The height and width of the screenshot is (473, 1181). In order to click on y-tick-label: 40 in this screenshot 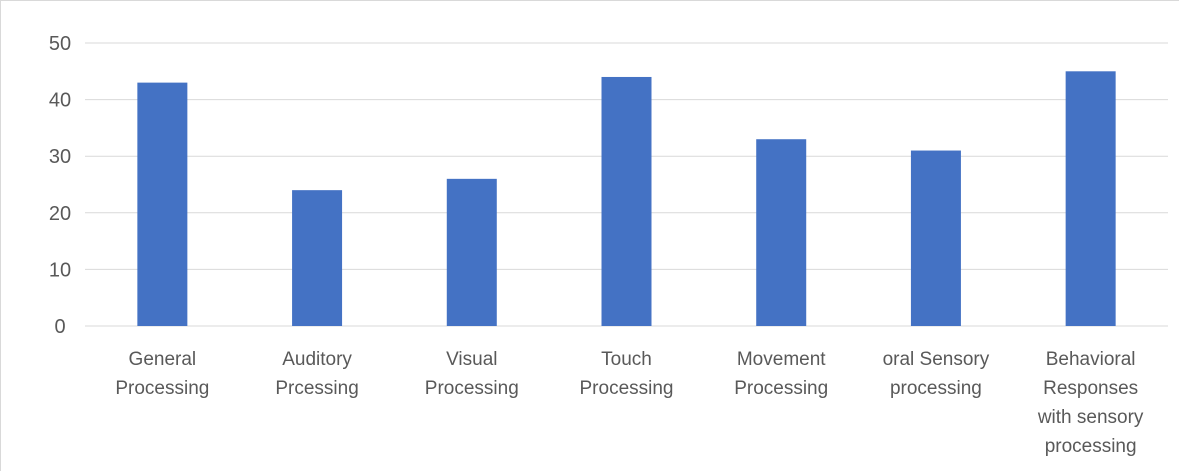, I will do `click(60, 101)`.